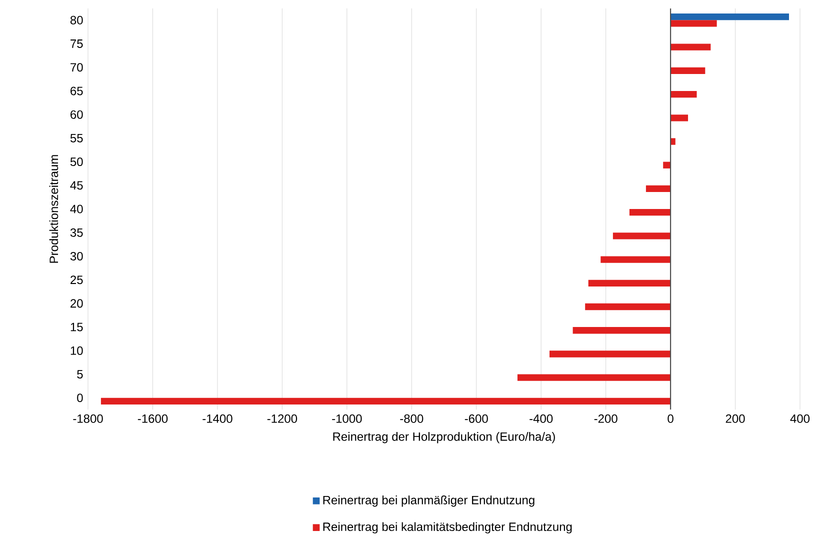  What do you see at coordinates (76, 44) in the screenshot?
I see `y-tick-label: 75` at bounding box center [76, 44].